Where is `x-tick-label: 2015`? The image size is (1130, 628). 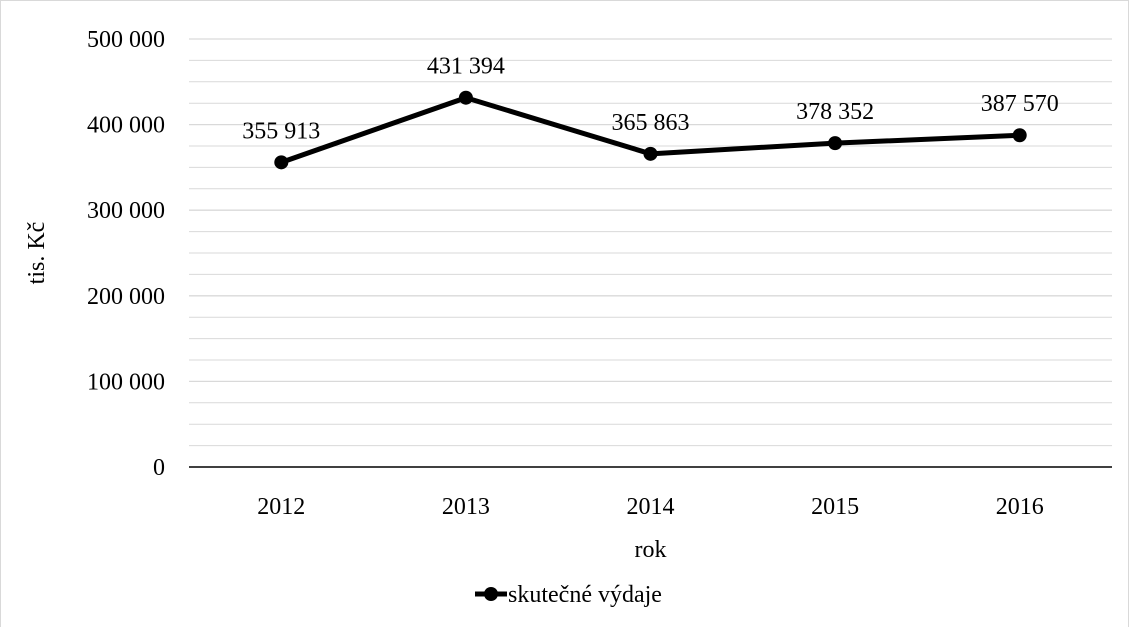 x-tick-label: 2015 is located at coordinates (835, 507).